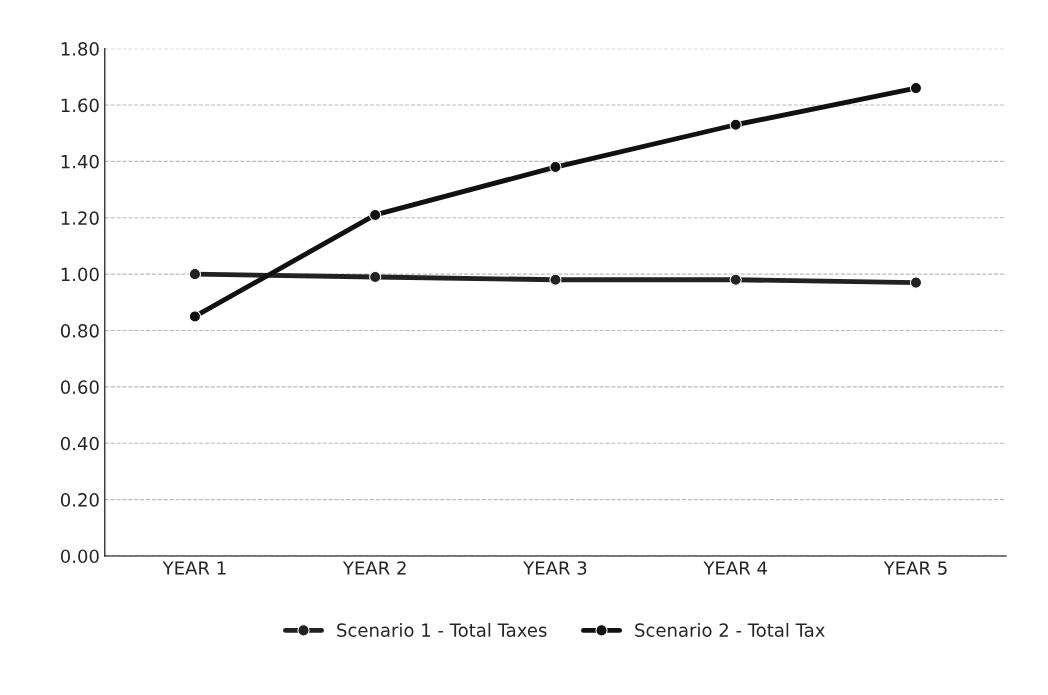  What do you see at coordinates (374, 568) in the screenshot?
I see `x-tick-label: YEAR 2` at bounding box center [374, 568].